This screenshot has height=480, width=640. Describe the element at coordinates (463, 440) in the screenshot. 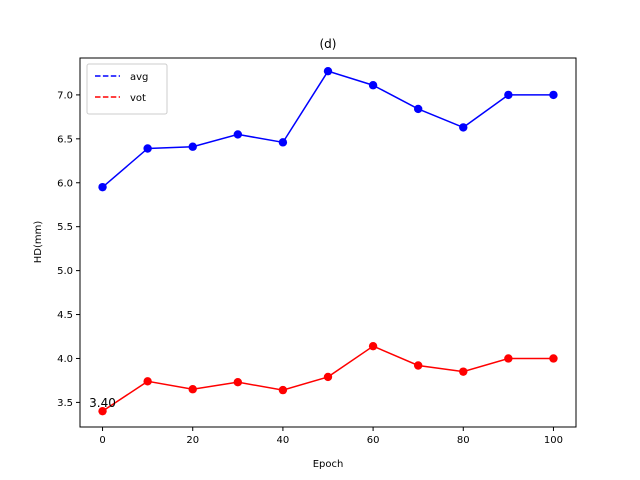

I see `x-tick-label: 80` at that location.